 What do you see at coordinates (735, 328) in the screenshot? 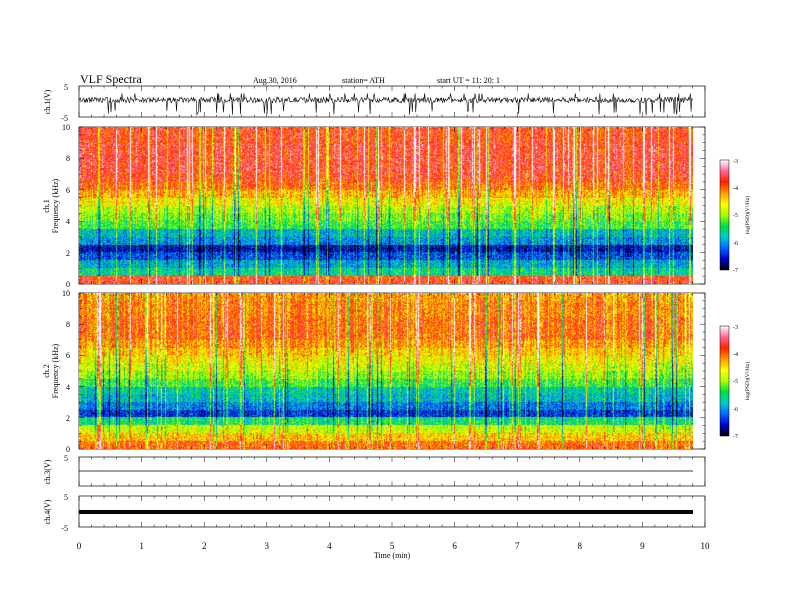
I see `ch2-colorbar-tick-m3: -3` at bounding box center [735, 328].